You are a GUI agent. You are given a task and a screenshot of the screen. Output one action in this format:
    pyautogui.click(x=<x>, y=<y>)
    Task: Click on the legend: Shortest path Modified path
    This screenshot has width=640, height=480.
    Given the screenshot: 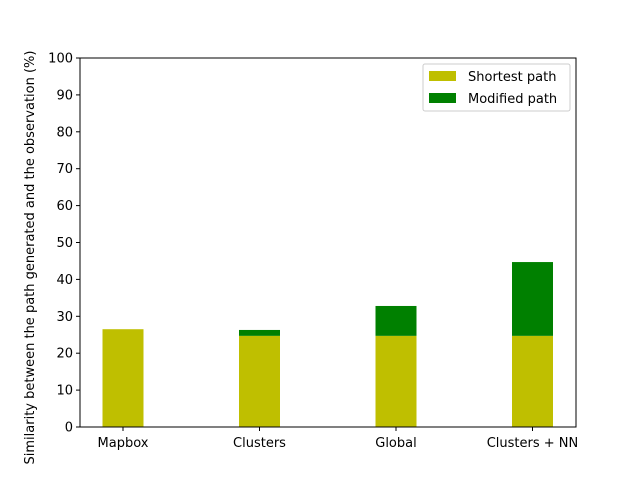 What is the action you would take?
    pyautogui.click(x=496, y=87)
    